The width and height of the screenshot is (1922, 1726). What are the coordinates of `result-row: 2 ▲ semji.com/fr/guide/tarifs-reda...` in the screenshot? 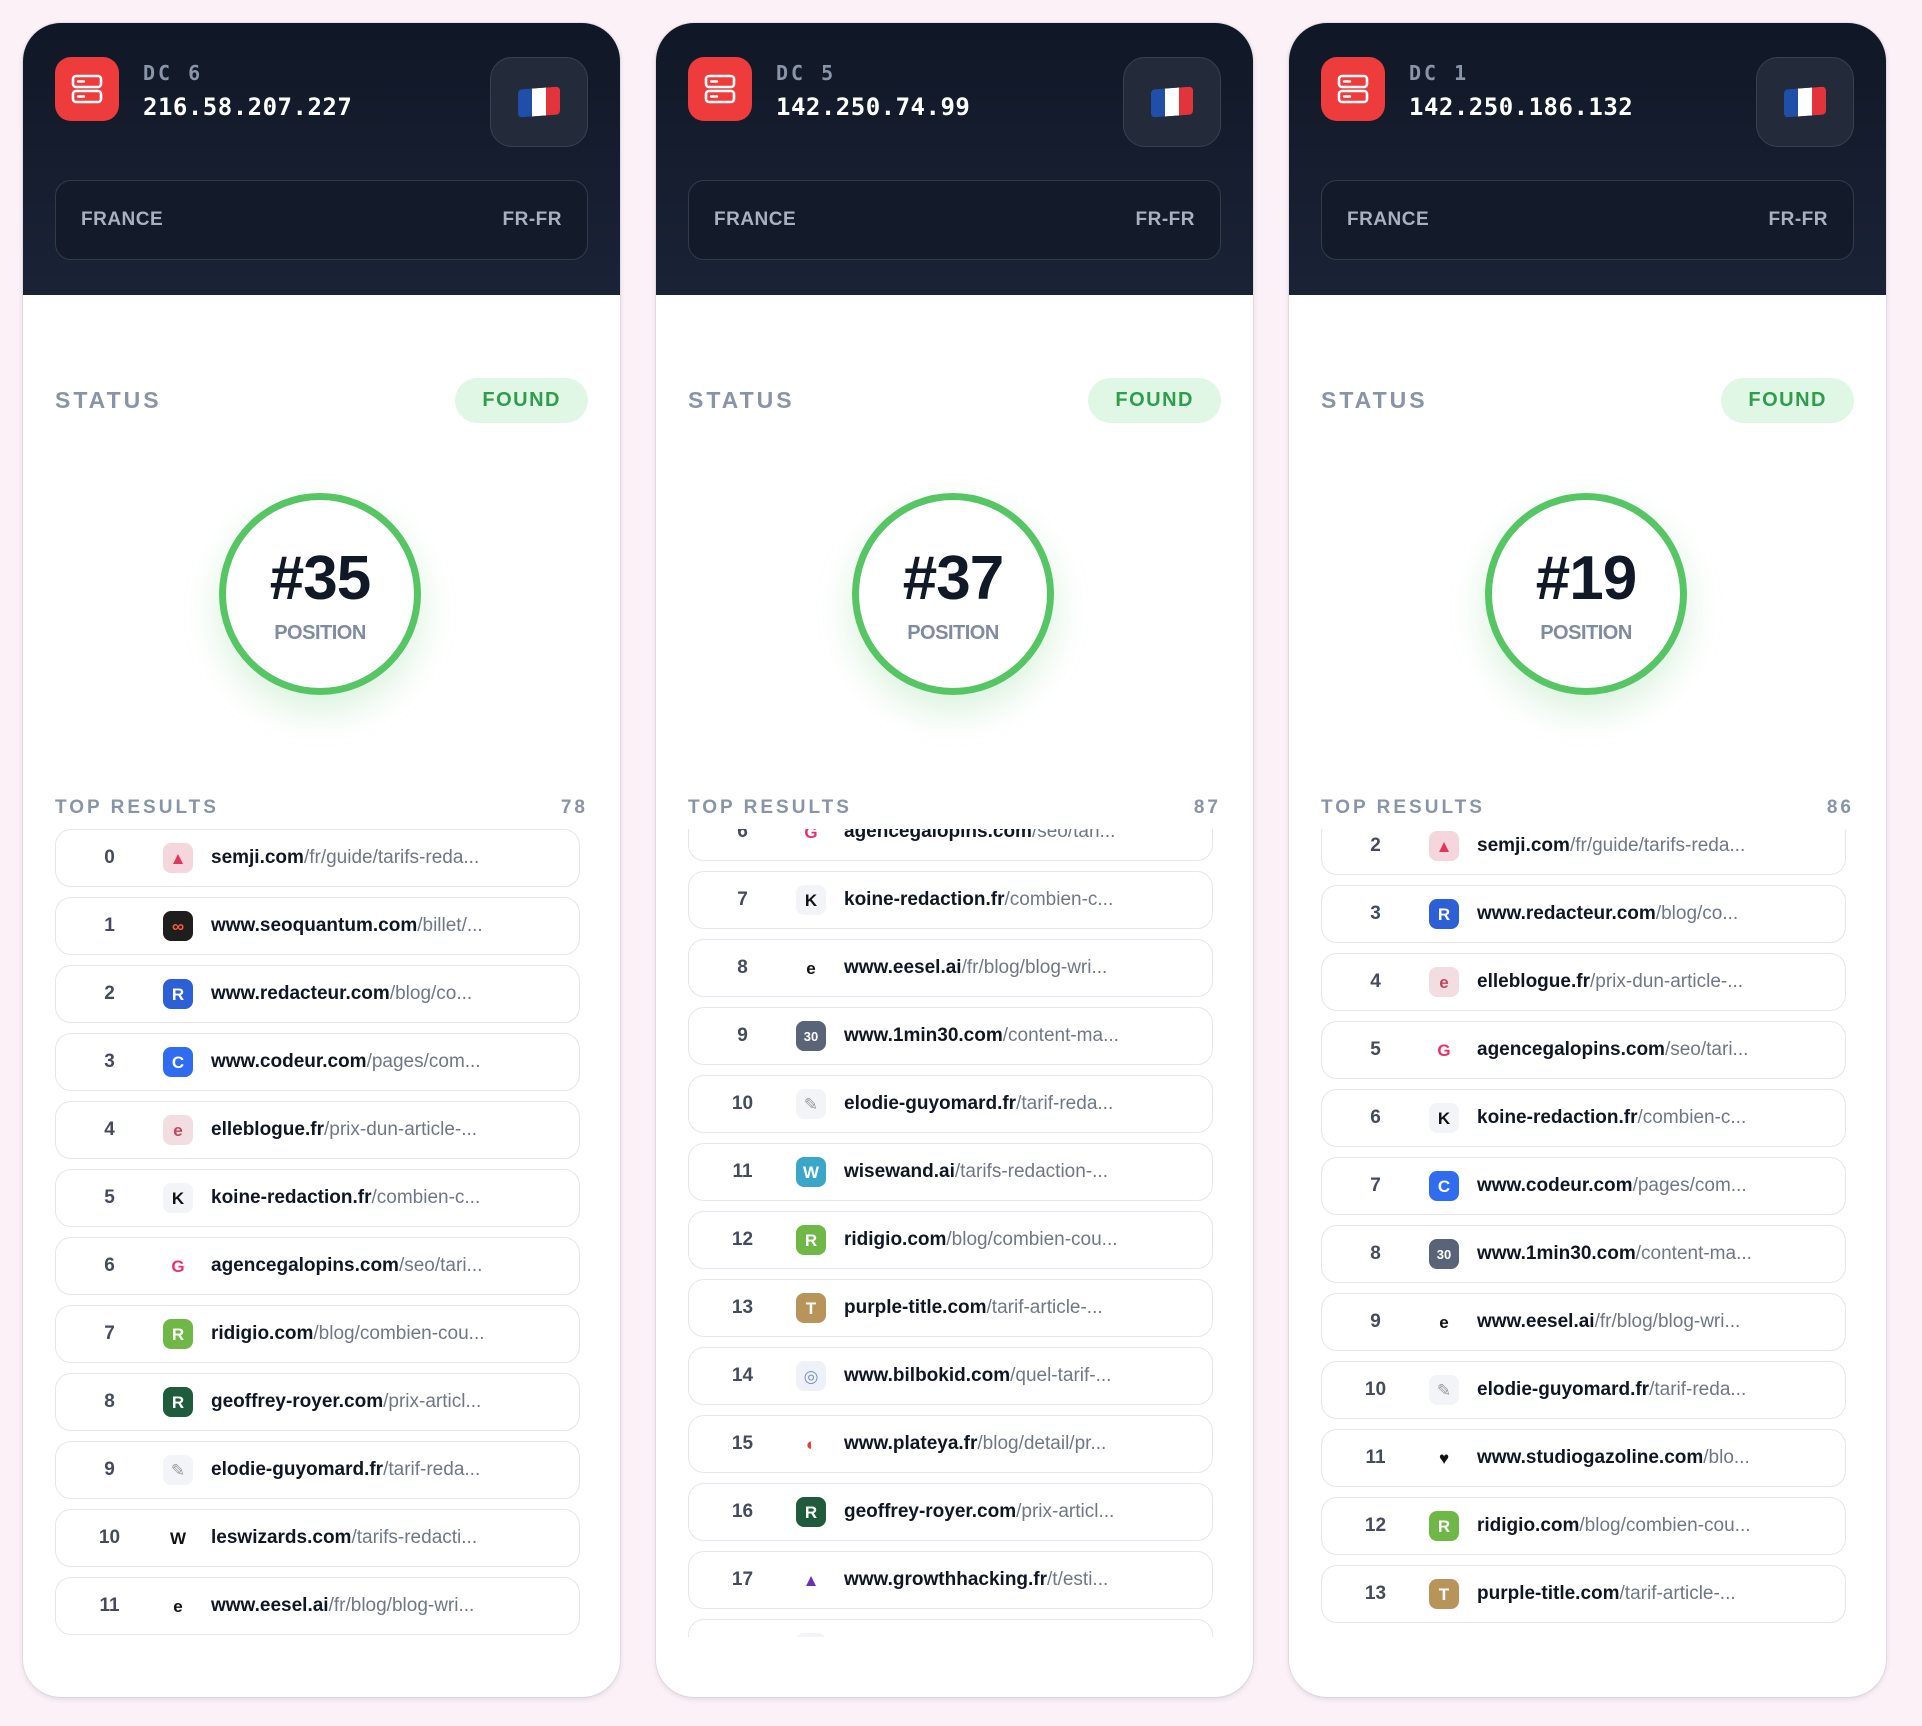 It's located at (1583, 852).